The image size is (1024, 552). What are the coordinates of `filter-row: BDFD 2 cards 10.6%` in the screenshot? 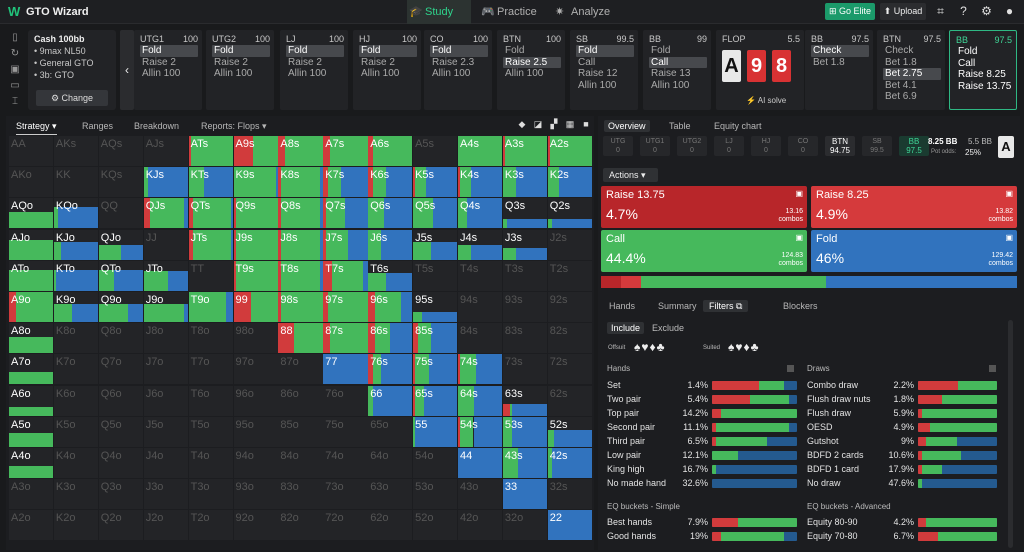 It's located at (904, 455).